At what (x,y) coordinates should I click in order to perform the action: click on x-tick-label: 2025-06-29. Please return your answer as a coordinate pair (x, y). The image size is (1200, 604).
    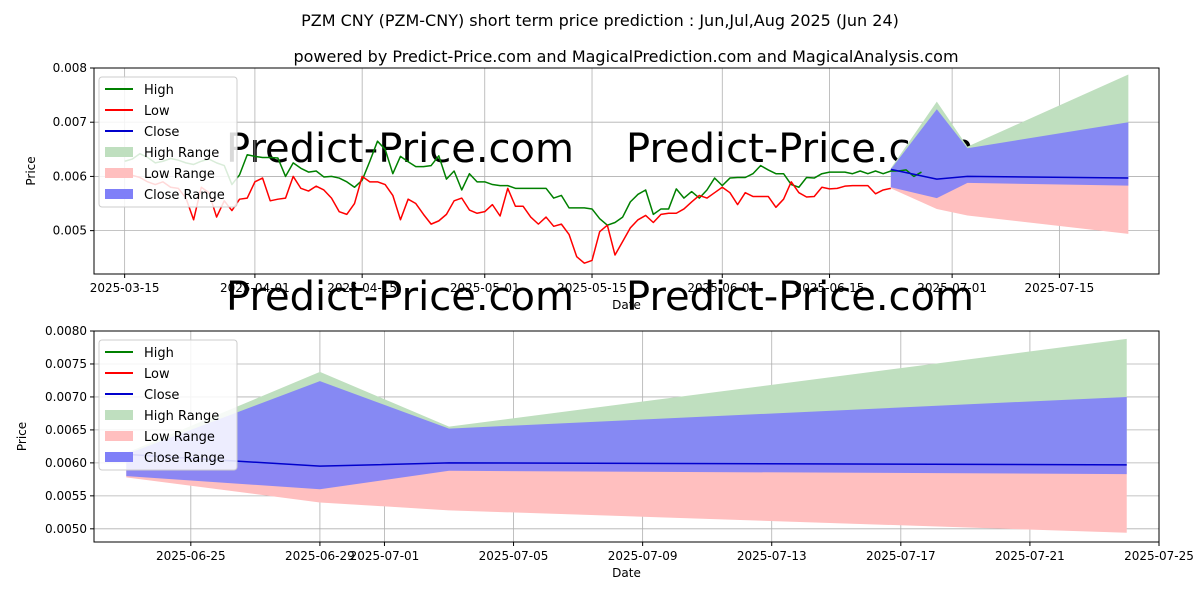
    Looking at the image, I should click on (320, 556).